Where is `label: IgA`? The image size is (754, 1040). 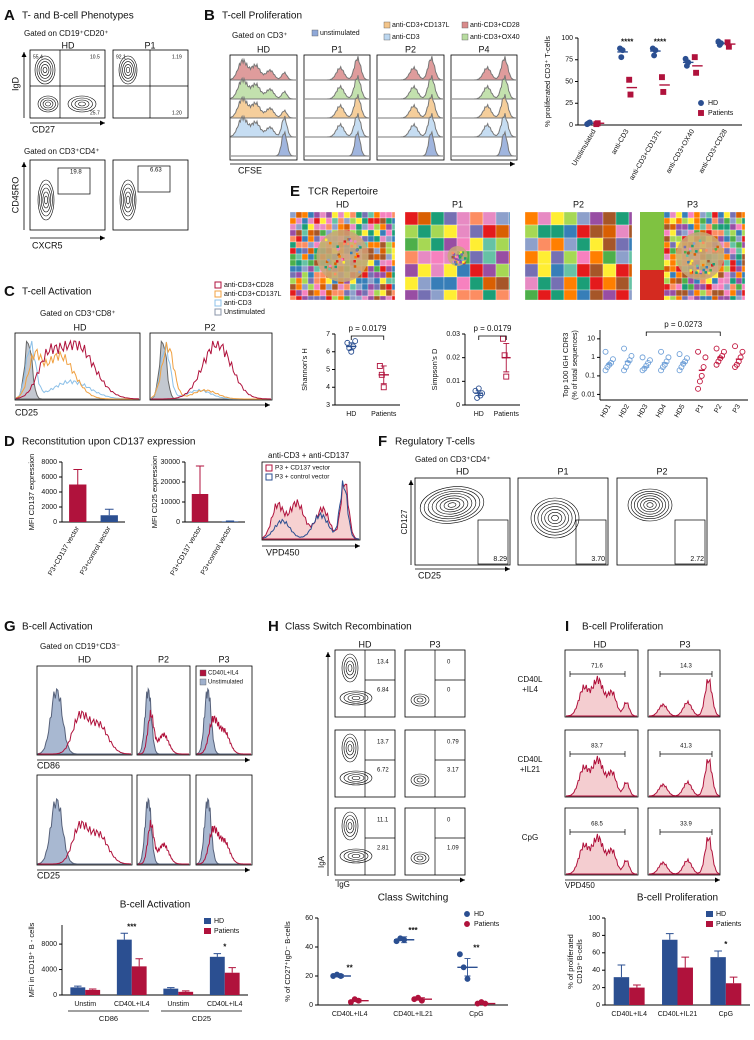 label: IgA is located at coordinates (321, 861).